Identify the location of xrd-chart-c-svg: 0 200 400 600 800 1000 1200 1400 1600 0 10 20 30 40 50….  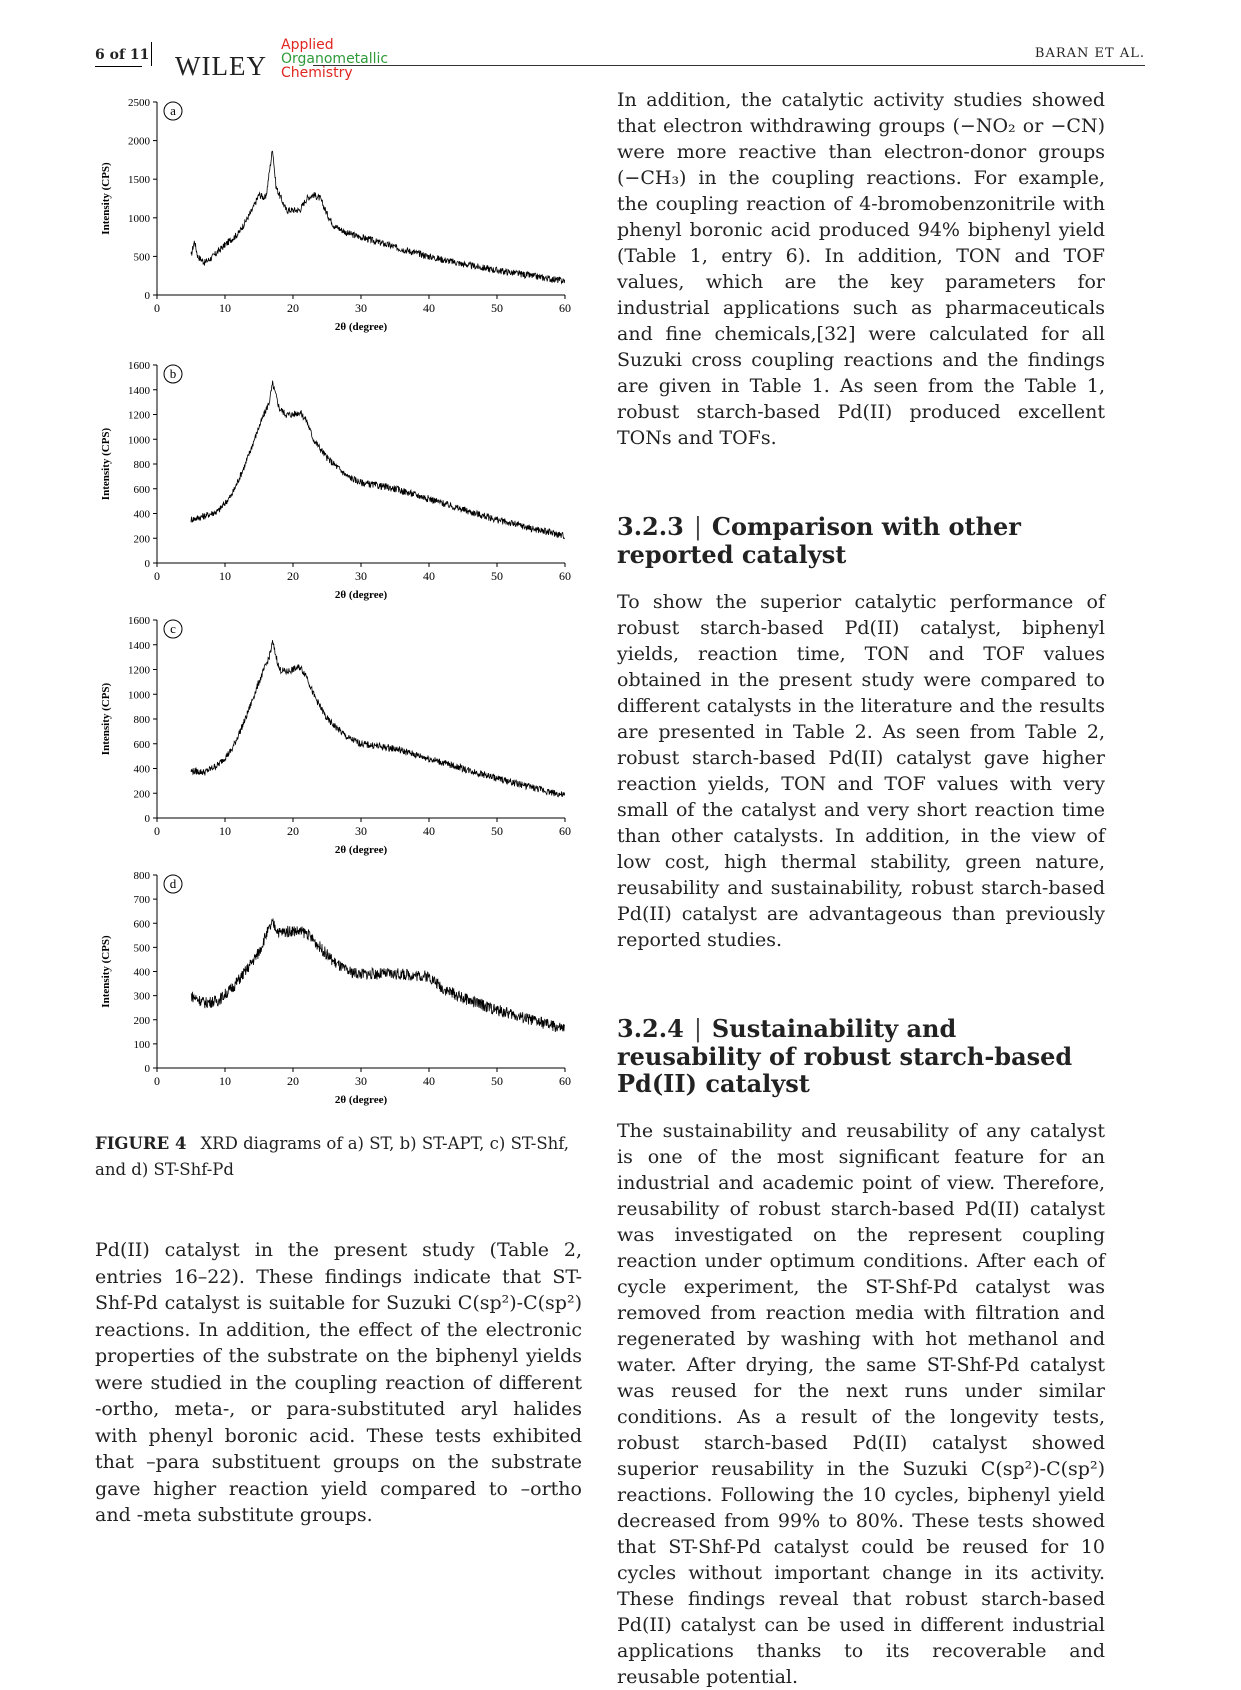
(335, 735).